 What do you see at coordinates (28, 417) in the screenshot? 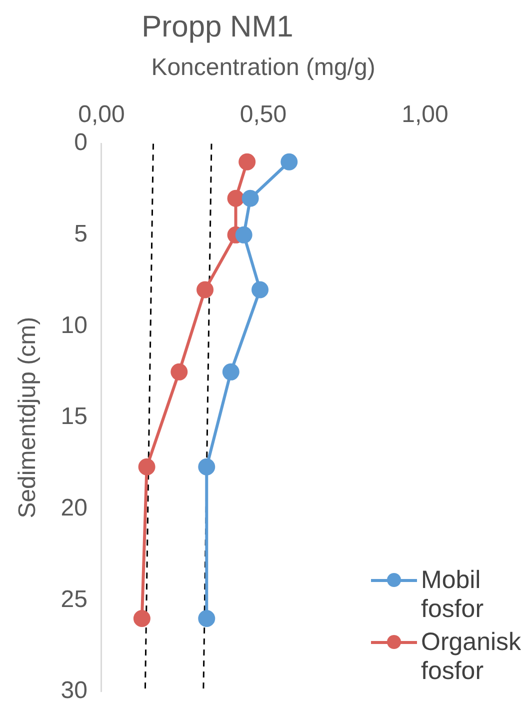
I see `y-axis-title: Sedimentdjup (cm)` at bounding box center [28, 417].